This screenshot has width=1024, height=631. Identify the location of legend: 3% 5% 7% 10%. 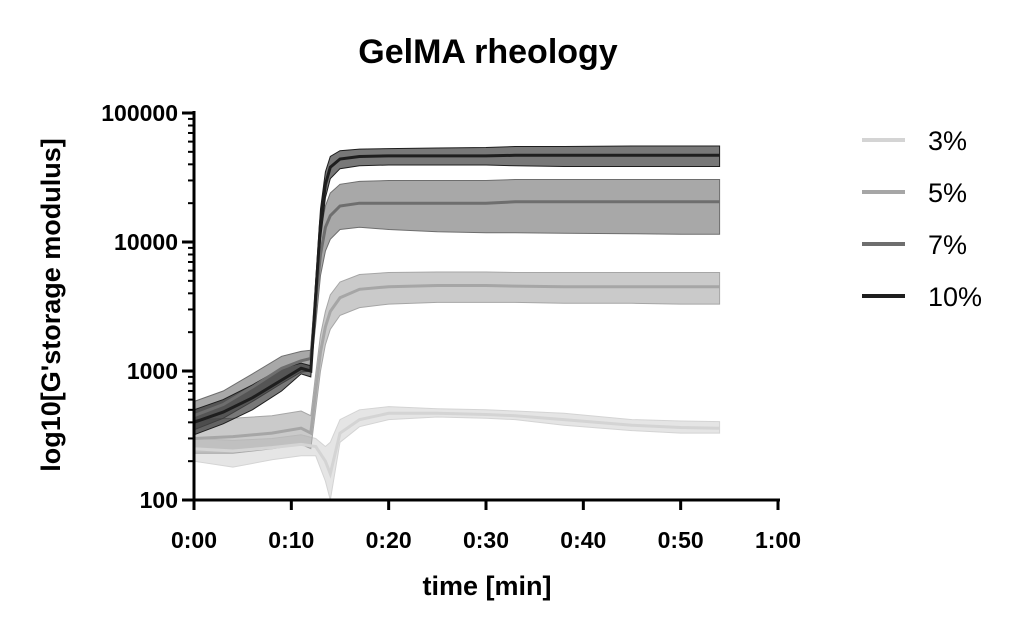
(922, 219).